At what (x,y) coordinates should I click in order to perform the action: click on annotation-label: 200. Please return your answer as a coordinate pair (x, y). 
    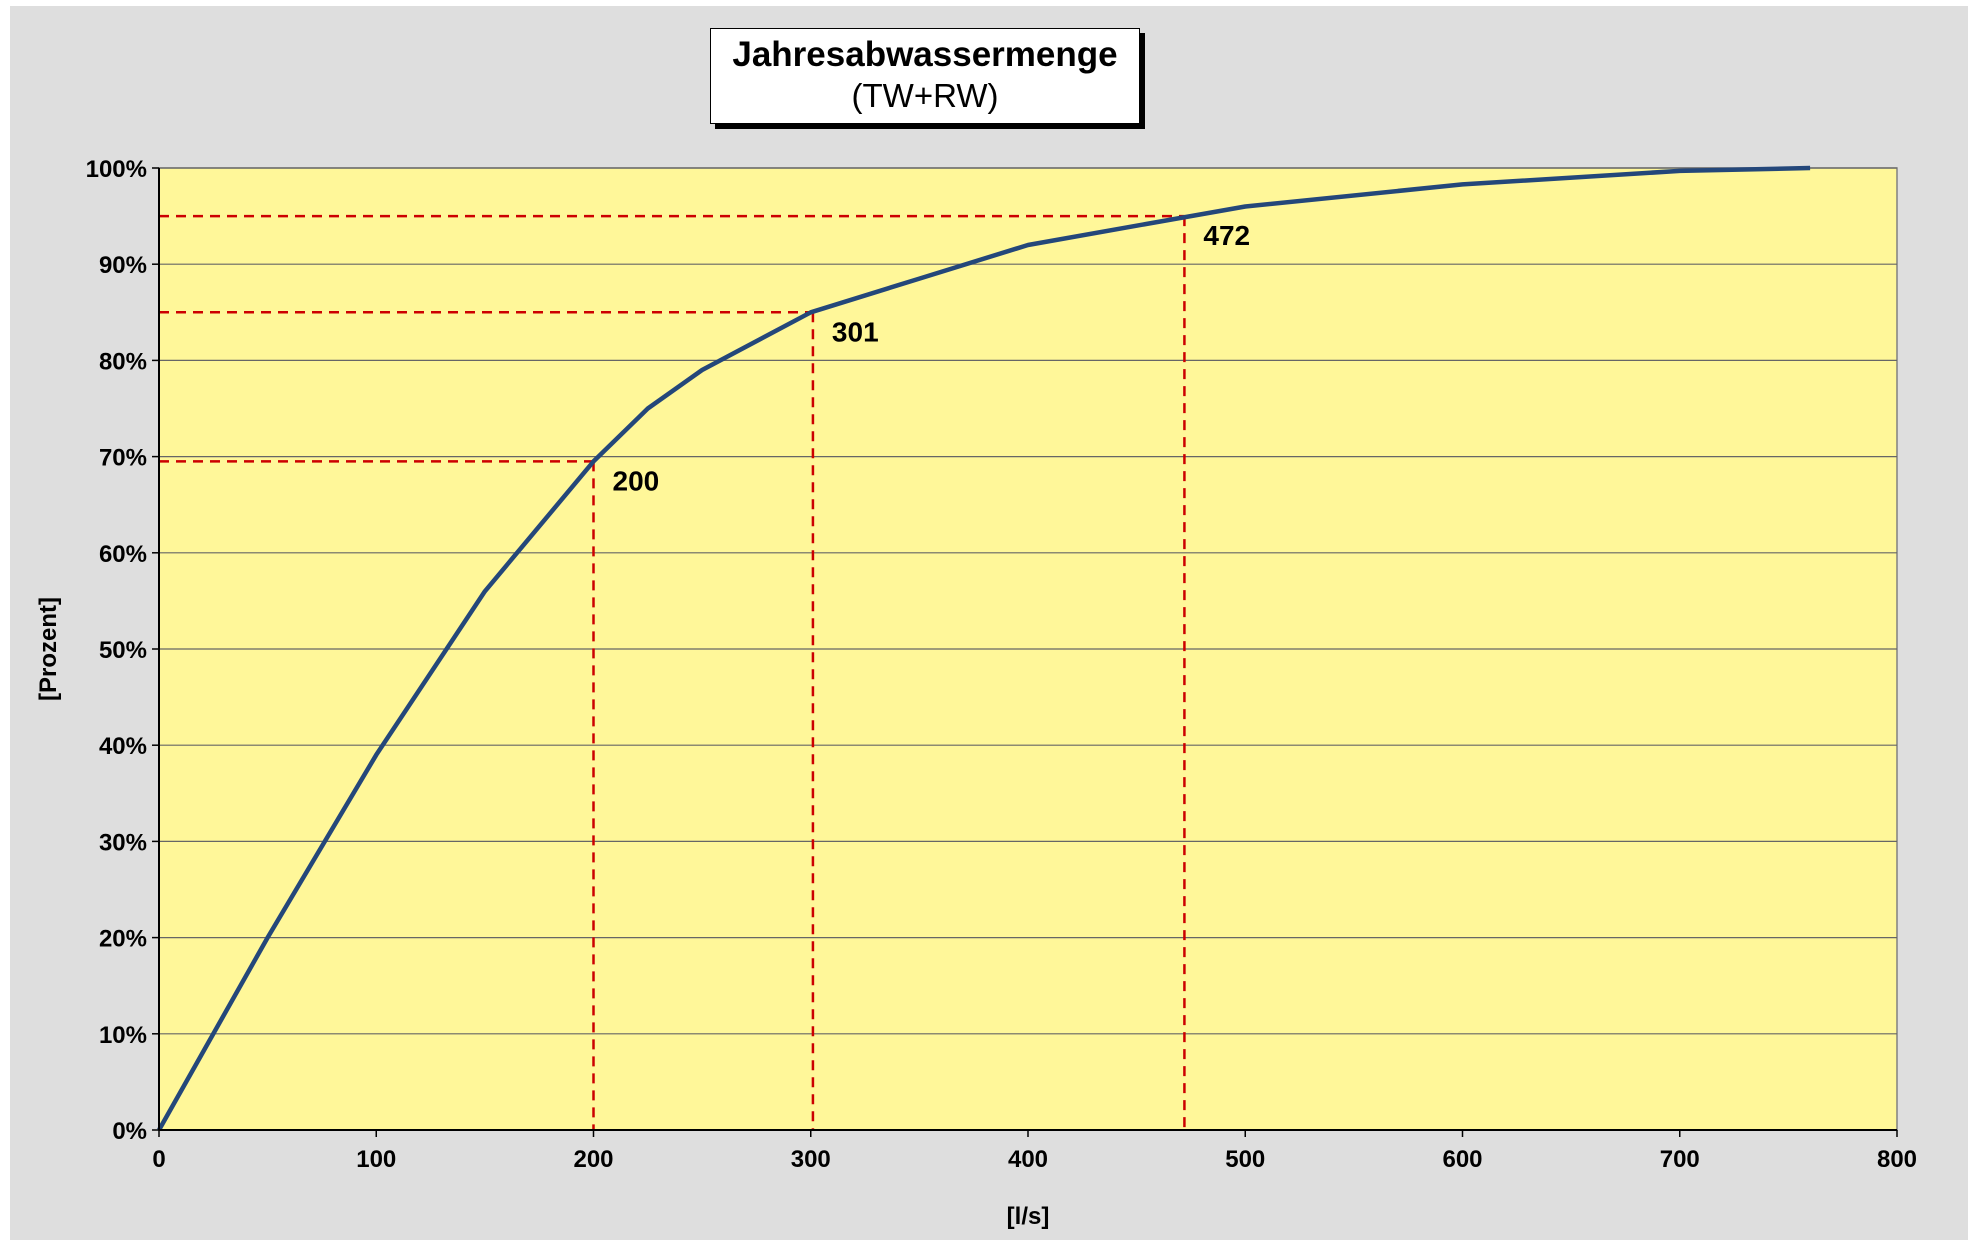
    Looking at the image, I should click on (636, 480).